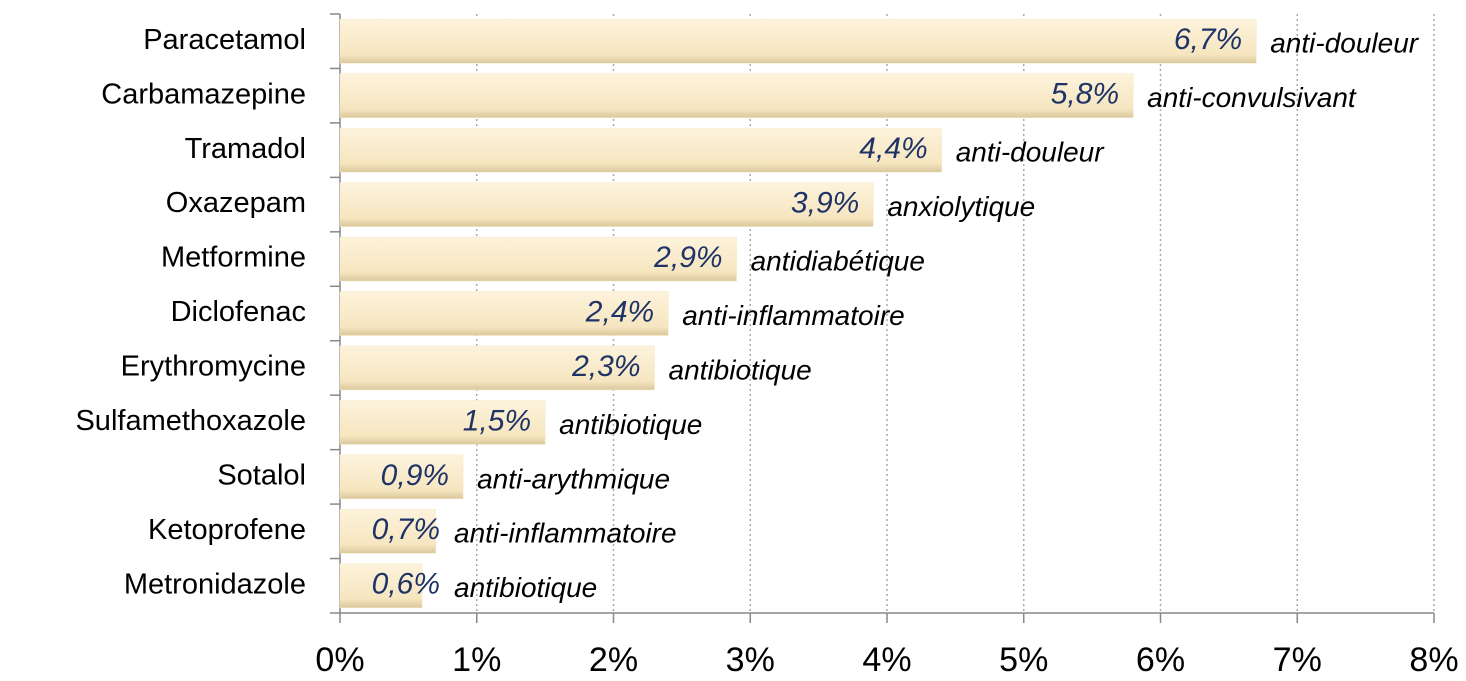 This screenshot has height=681, width=1466. Describe the element at coordinates (406, 584) in the screenshot. I see `value-label: 0,6%` at that location.